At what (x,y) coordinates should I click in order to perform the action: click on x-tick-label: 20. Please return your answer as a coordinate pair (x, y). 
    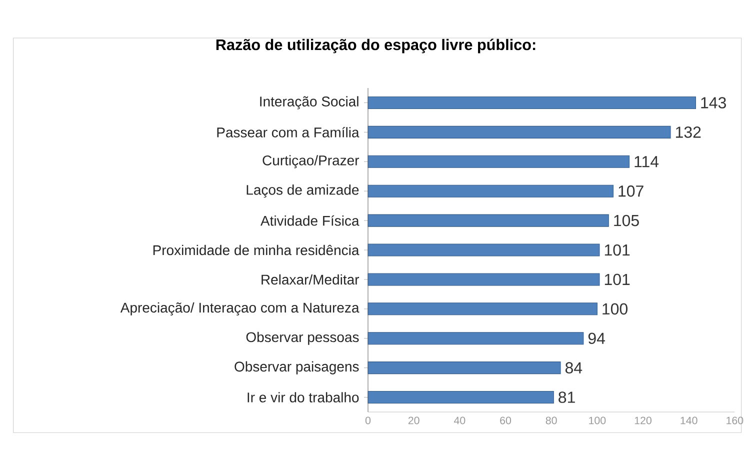
    Looking at the image, I should click on (414, 420).